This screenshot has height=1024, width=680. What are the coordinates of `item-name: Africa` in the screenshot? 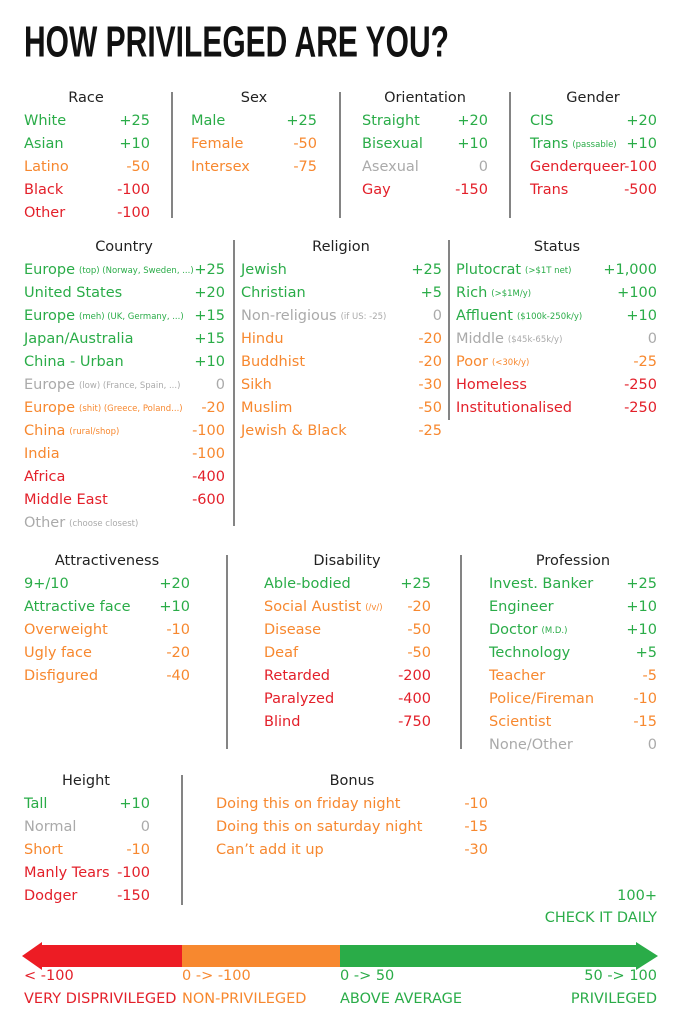 It's located at (44, 477).